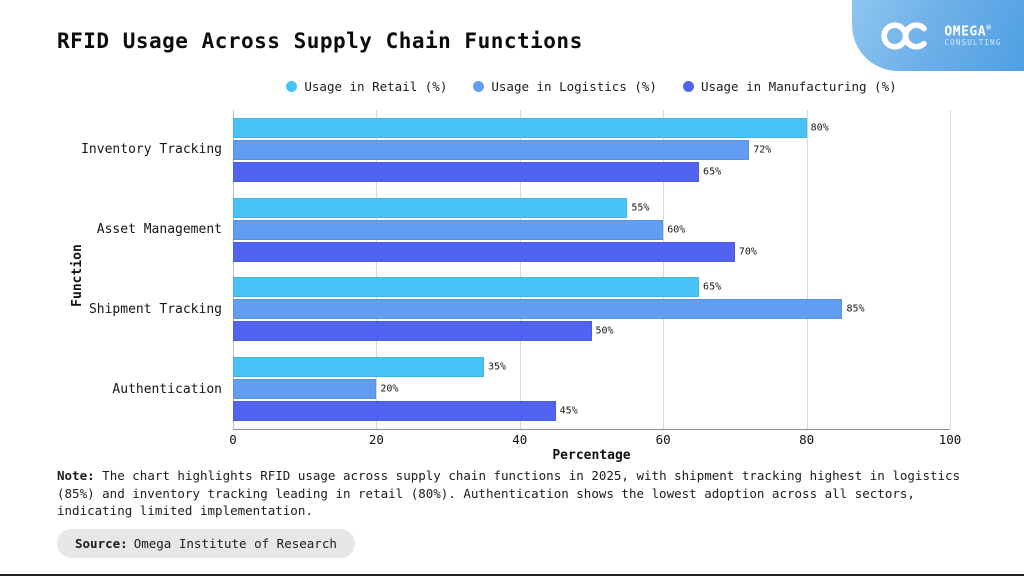  What do you see at coordinates (376, 86) in the screenshot?
I see `legend-label: Usage in Retail (%)` at bounding box center [376, 86].